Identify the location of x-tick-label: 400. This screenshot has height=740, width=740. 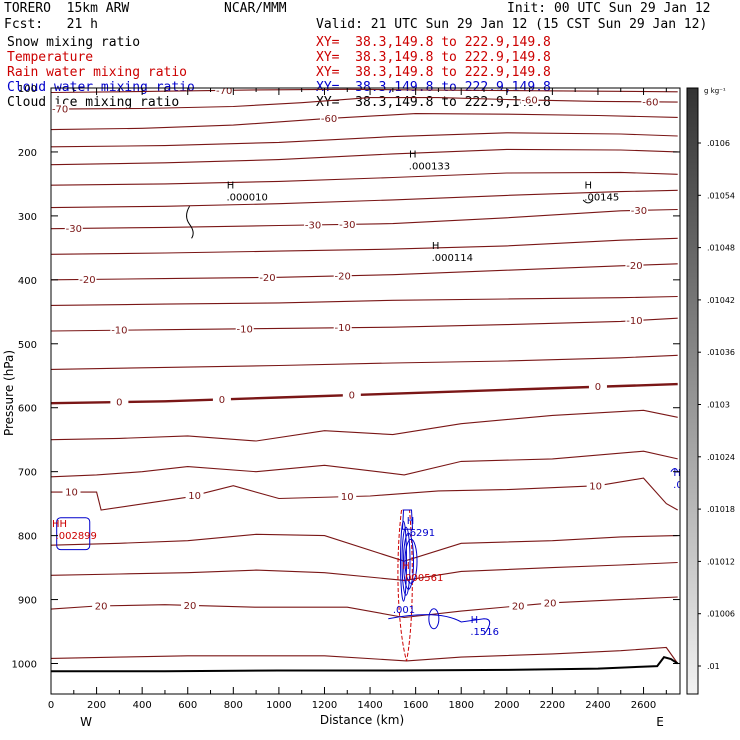
(142, 705).